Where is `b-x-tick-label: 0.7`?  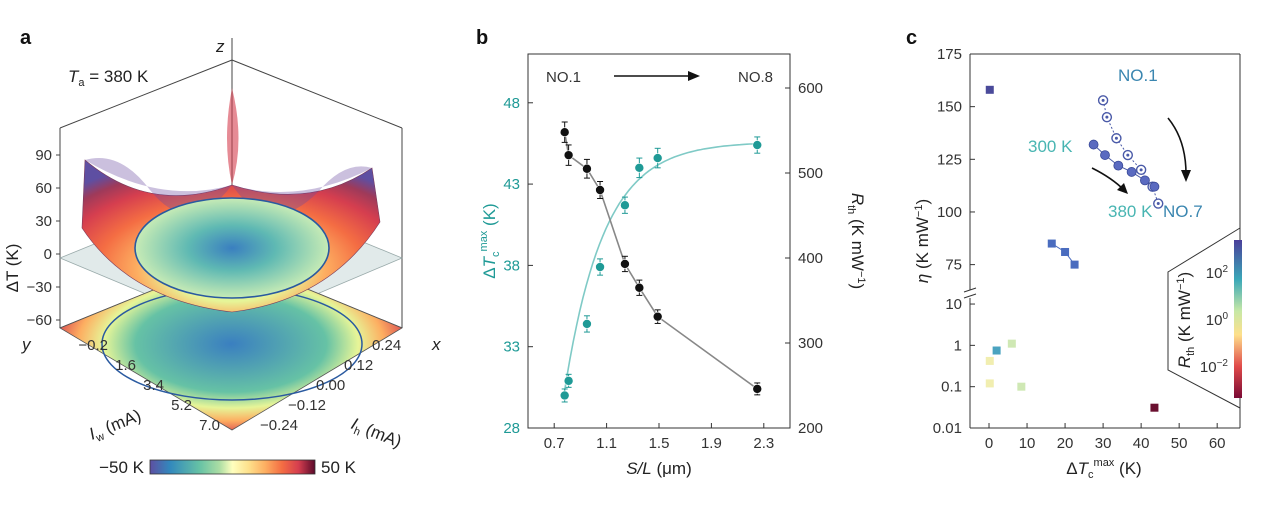 b-x-tick-label: 0.7 is located at coordinates (554, 443).